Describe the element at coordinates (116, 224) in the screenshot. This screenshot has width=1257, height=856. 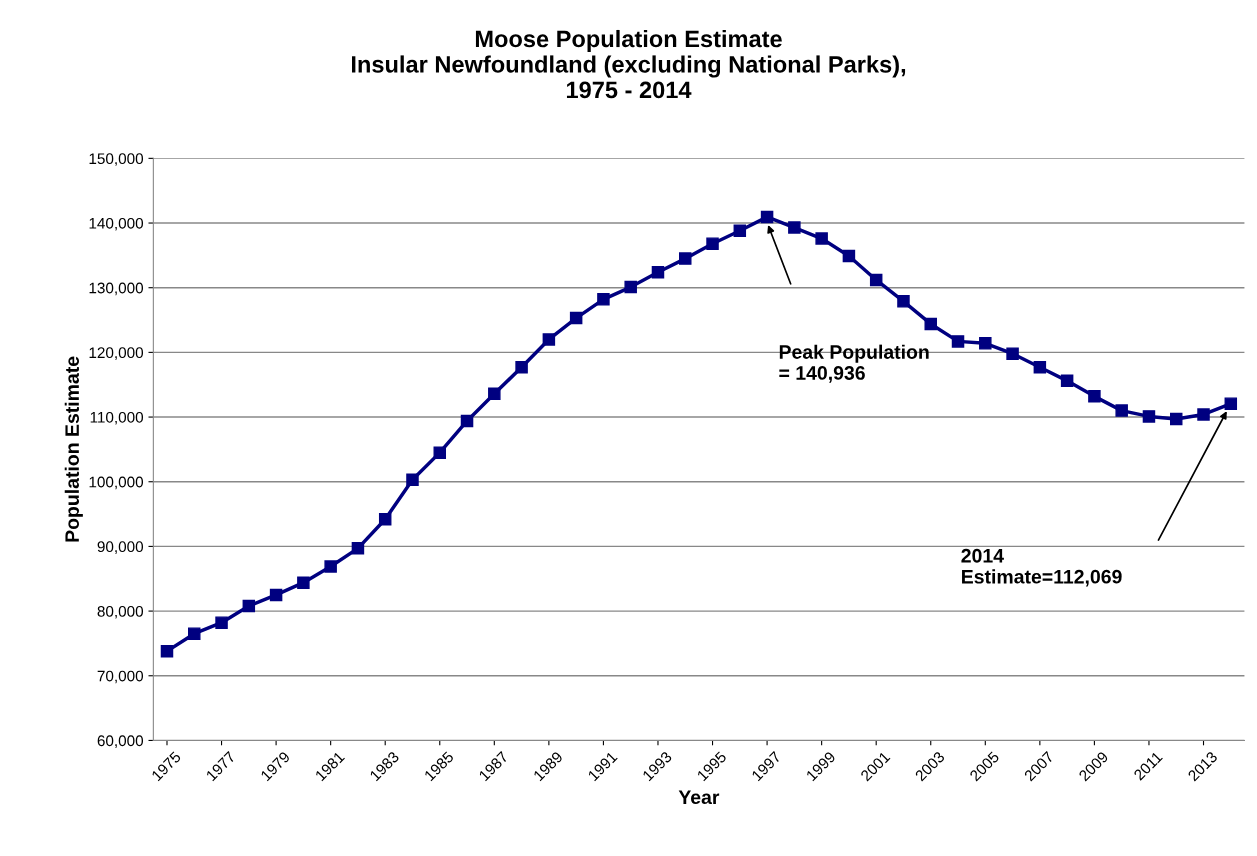
I see `y-tick-label: 140,000` at that location.